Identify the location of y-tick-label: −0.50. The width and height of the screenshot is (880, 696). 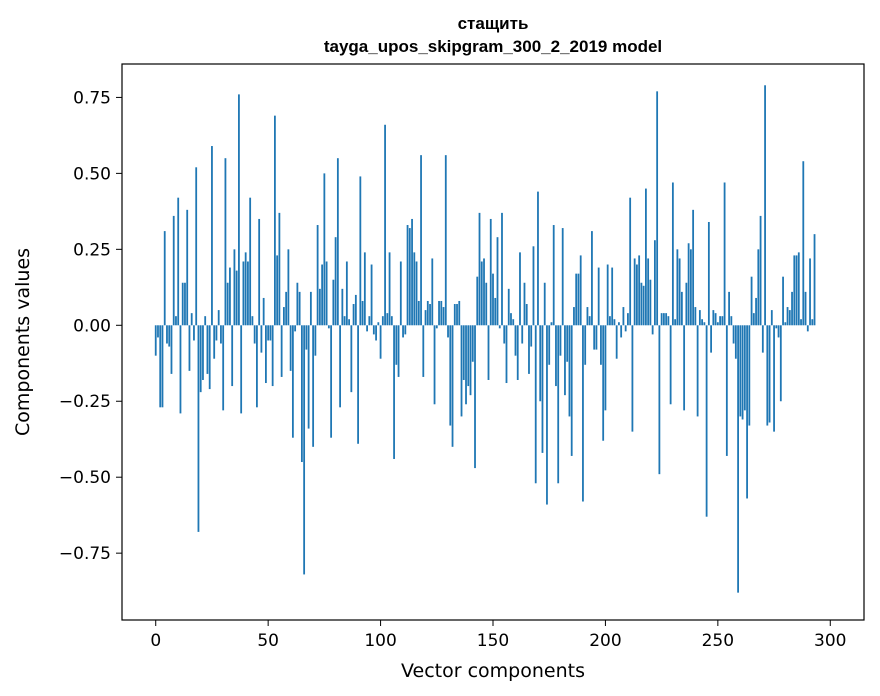
(85, 478).